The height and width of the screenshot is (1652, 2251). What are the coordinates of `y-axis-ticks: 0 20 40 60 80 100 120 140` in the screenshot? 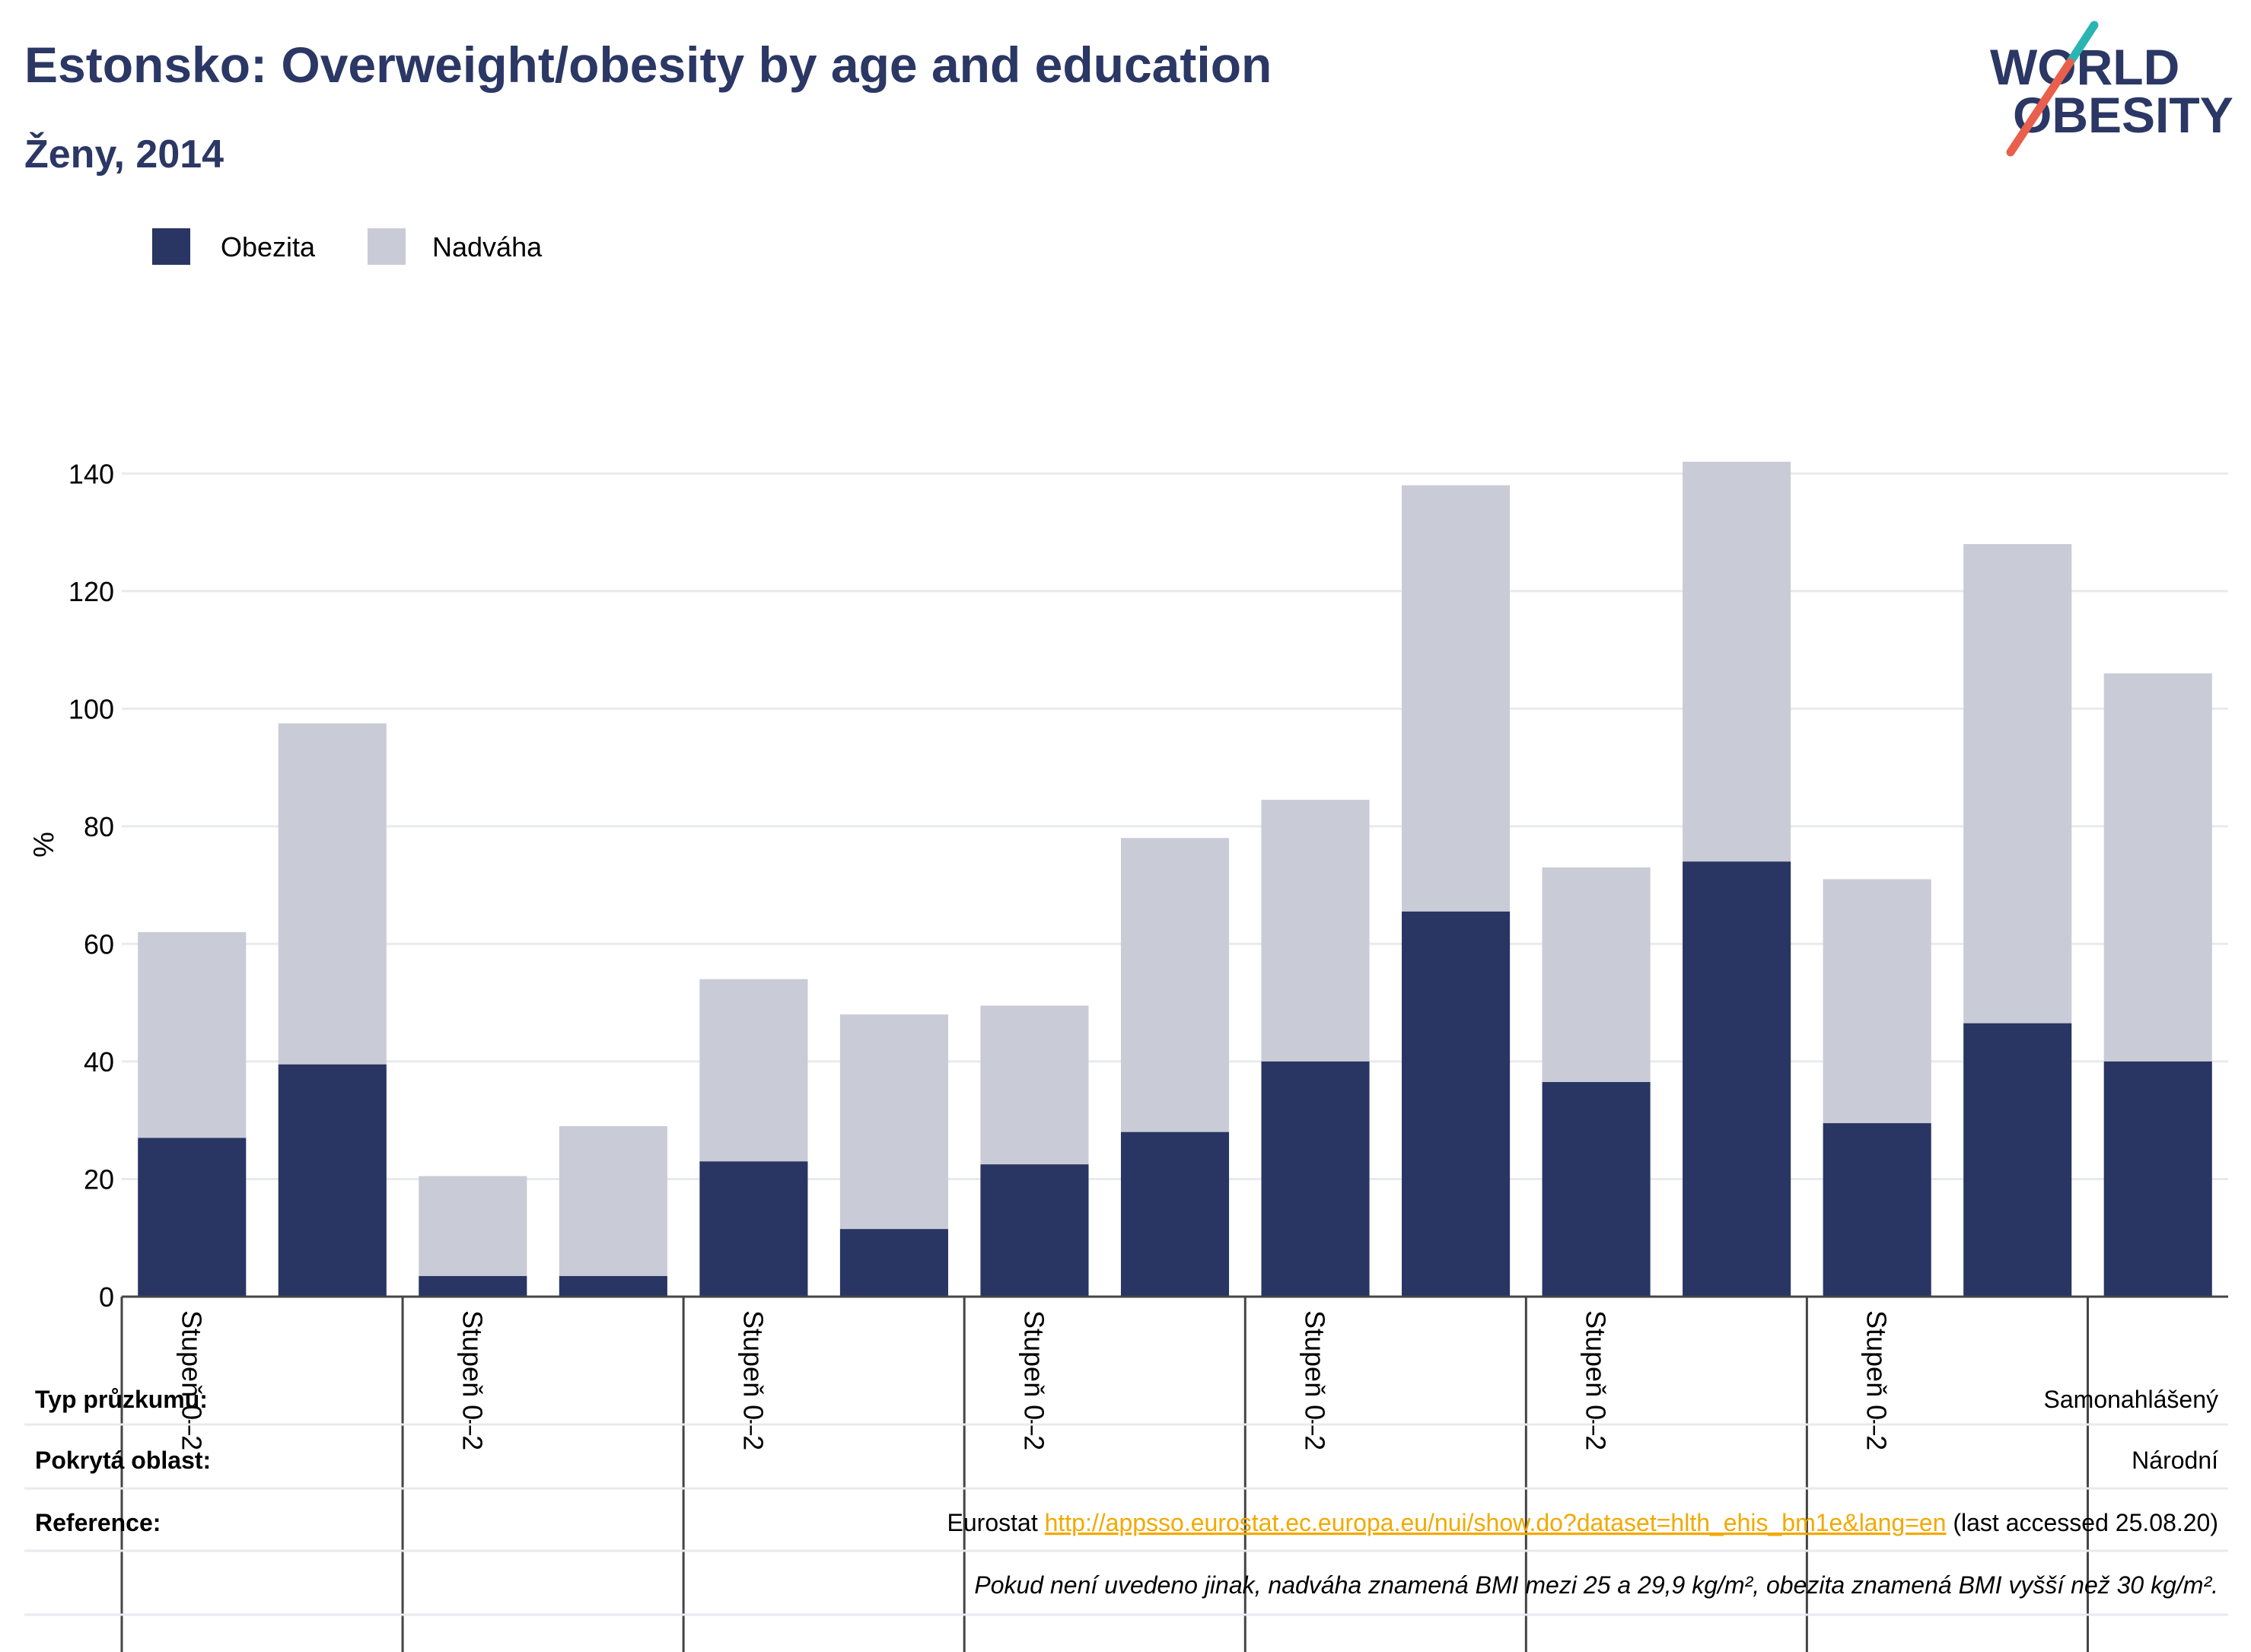 It's located at (91, 885).